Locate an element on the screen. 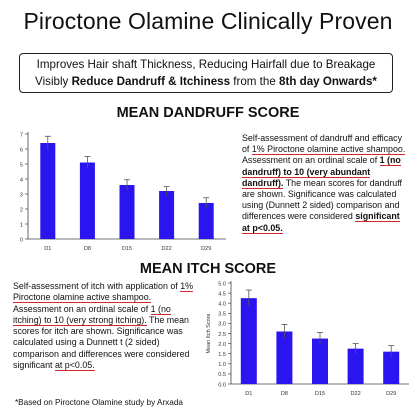 This screenshot has width=416, height=416. dandruff-y-tick-label: 7 is located at coordinates (21, 135).